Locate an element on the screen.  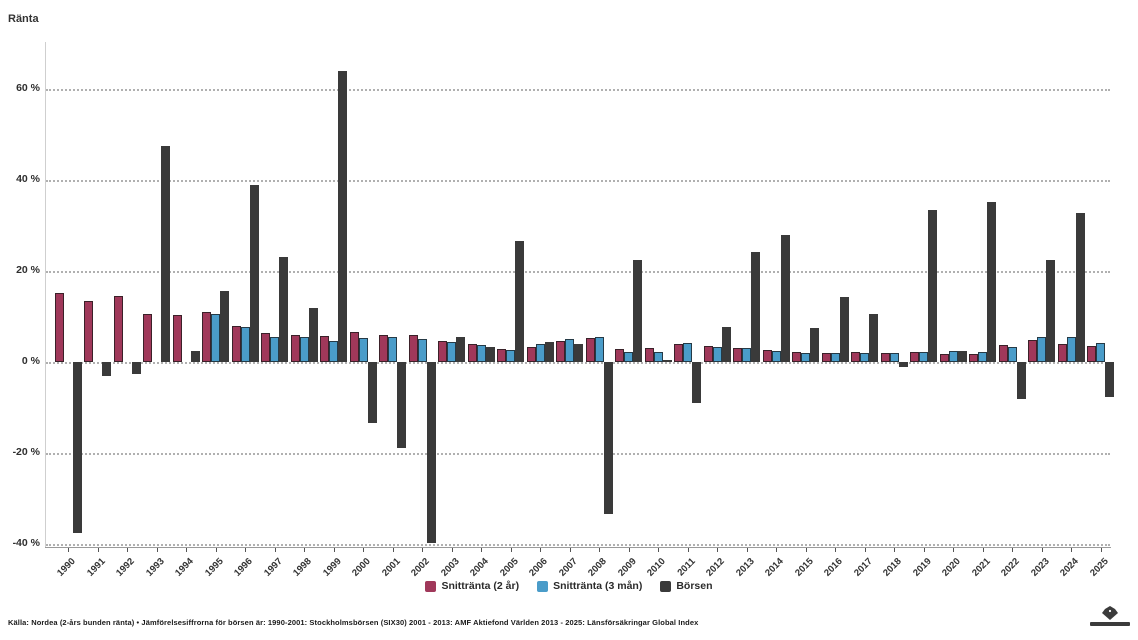
bar-börsen-2001 is located at coordinates (401, 405).